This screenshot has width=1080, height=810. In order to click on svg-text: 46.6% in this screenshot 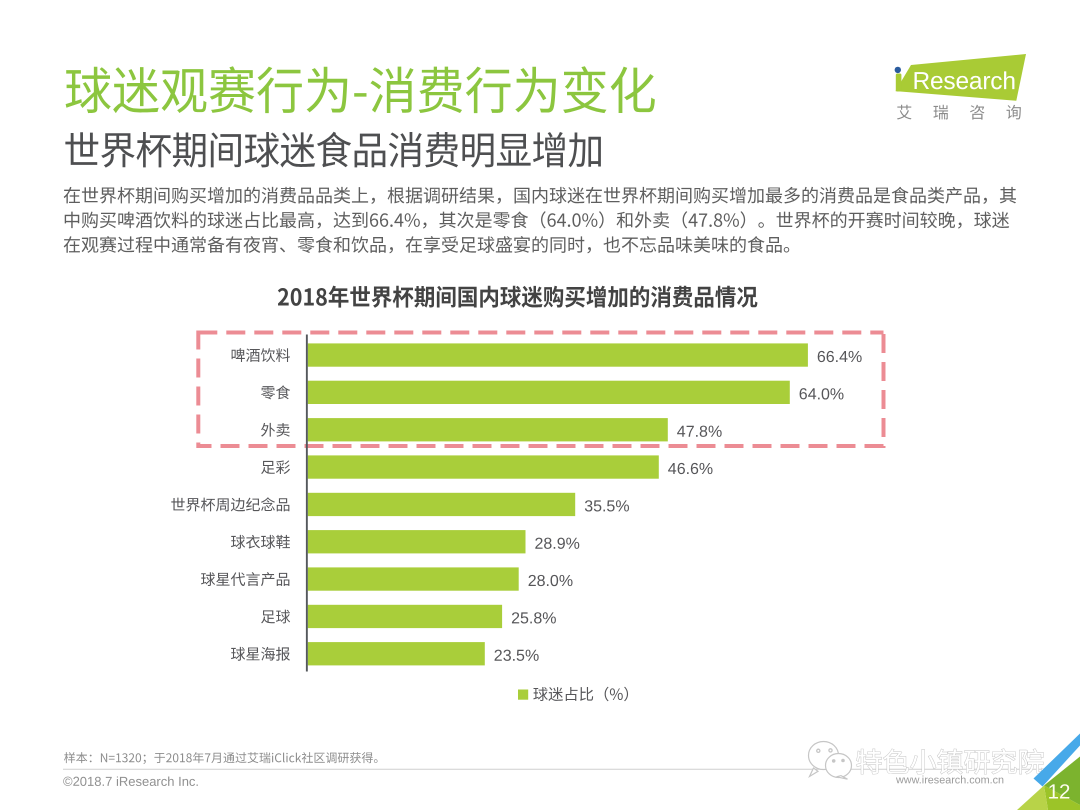, I will do `click(690, 469)`.